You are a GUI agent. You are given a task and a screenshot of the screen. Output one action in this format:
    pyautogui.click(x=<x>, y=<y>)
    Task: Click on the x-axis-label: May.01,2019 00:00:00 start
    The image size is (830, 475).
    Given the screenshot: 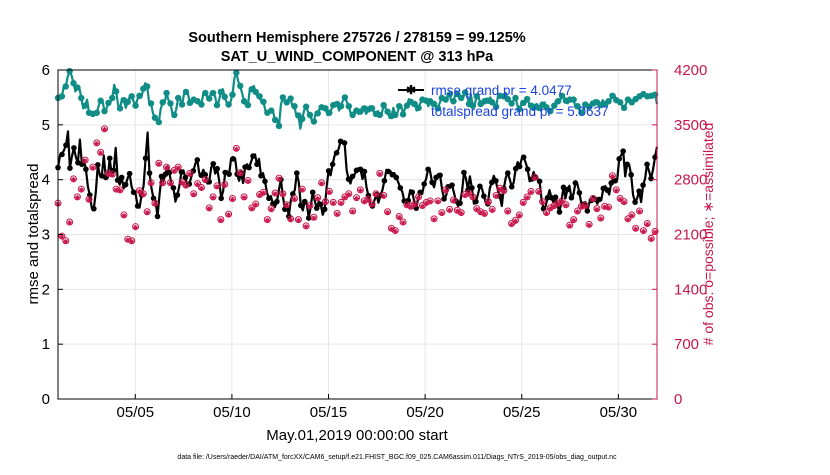 What is the action you would take?
    pyautogui.click(x=357, y=435)
    